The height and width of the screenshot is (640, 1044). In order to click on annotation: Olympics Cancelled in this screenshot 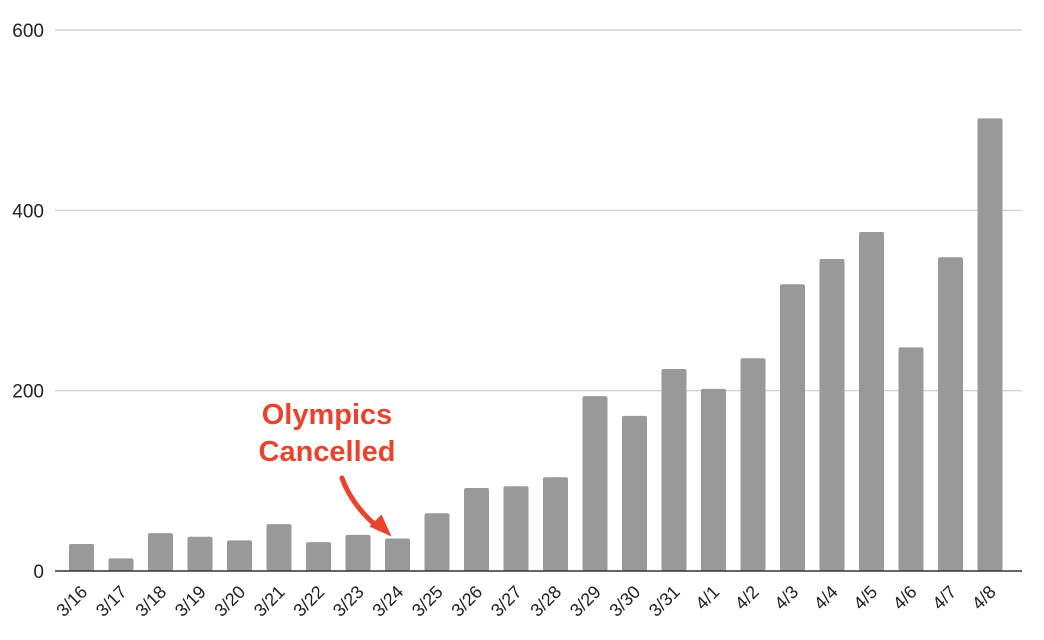, I will do `click(327, 468)`.